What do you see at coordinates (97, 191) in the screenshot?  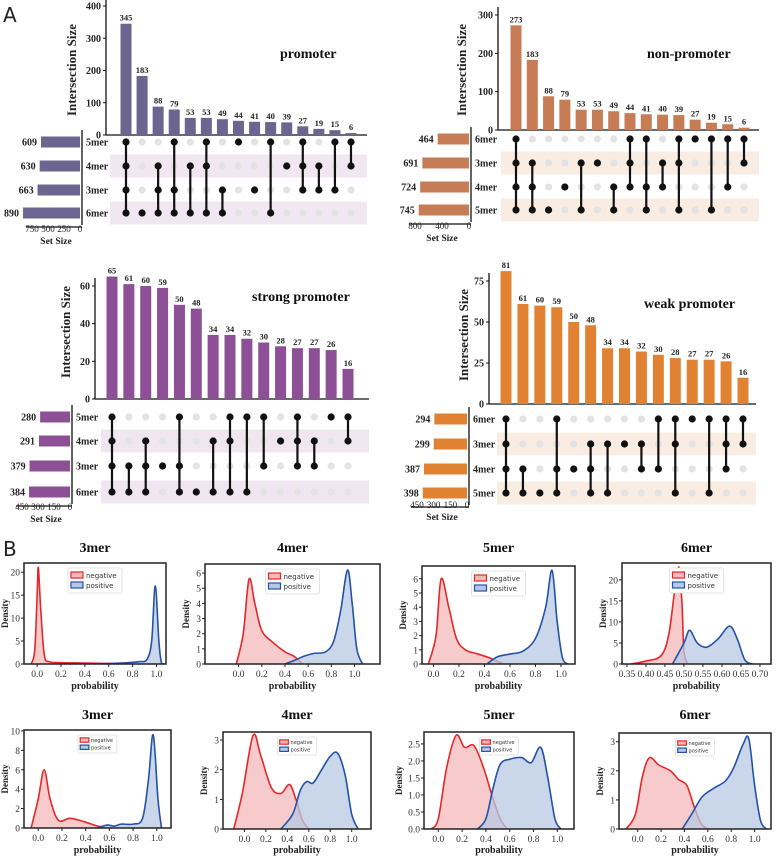 I see `set-name-label: 3mer` at bounding box center [97, 191].